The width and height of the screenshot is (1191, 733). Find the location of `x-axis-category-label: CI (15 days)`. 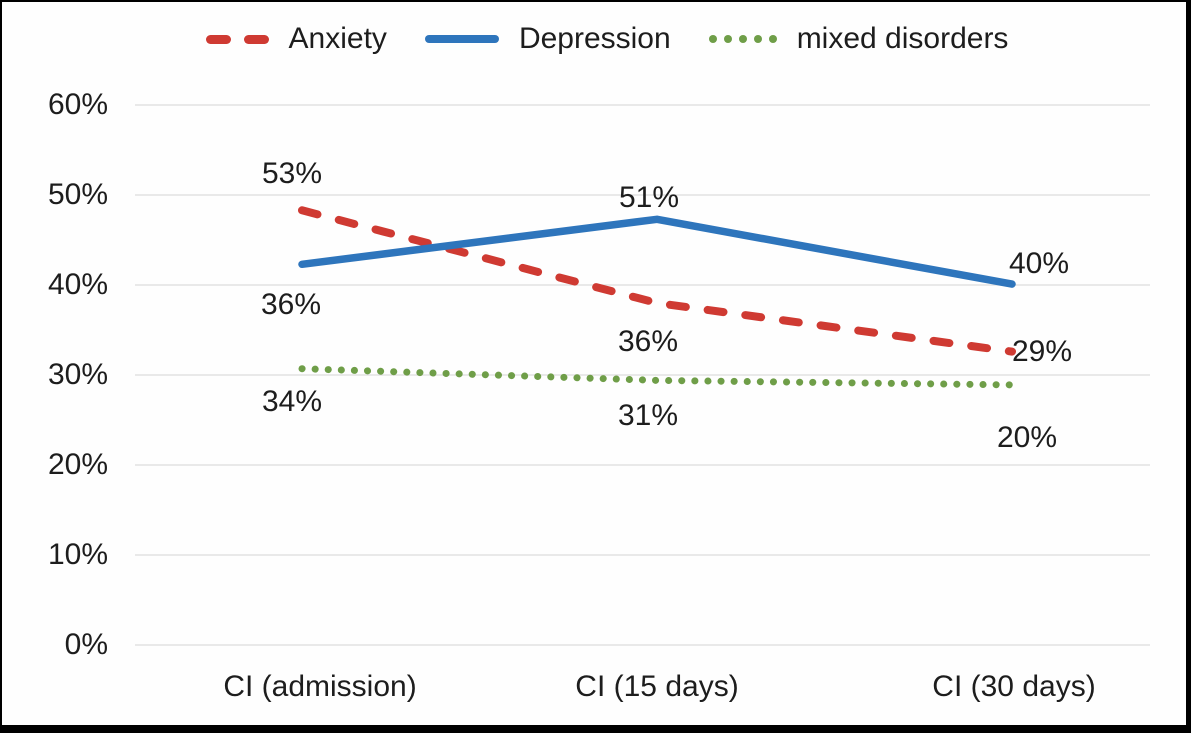

x-axis-category-label: CI (15 days) is located at coordinates (657, 686).